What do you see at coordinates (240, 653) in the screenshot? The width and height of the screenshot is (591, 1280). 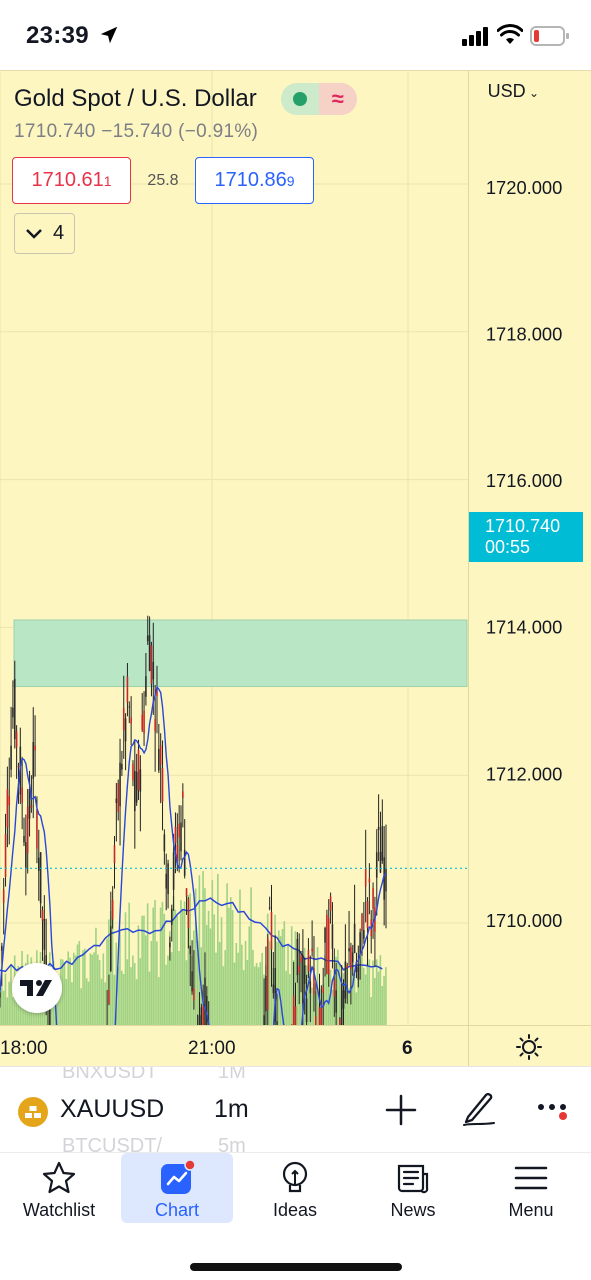 I see `supply-zone-rectangle` at bounding box center [240, 653].